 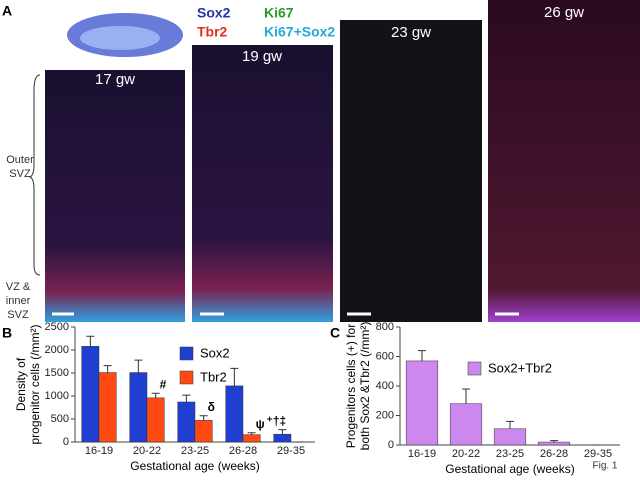 I want to click on brace, so click(x=34, y=175).